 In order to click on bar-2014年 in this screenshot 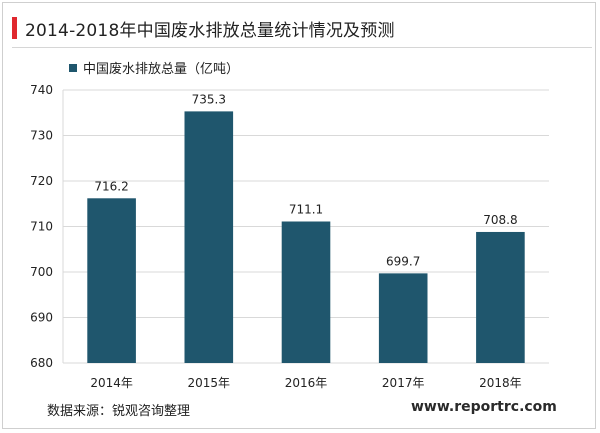, I will do `click(111, 280)`.